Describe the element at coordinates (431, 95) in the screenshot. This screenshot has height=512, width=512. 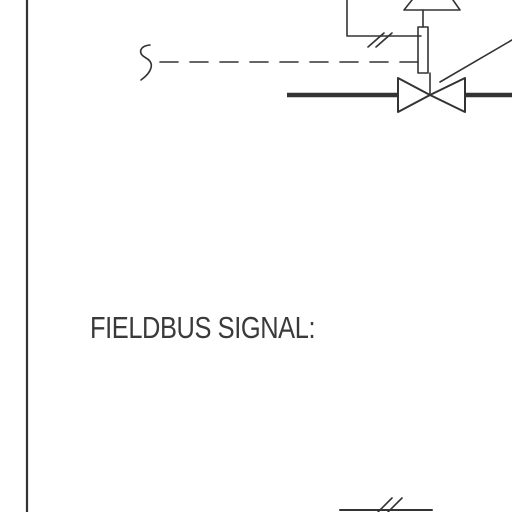
I see `valve-body` at that location.